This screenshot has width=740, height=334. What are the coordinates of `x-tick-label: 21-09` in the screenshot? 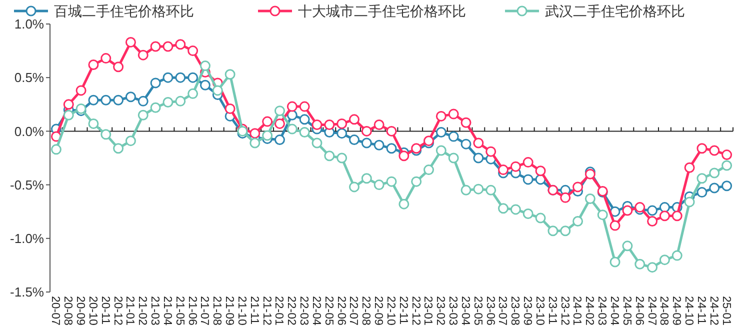 It's located at (229, 311).